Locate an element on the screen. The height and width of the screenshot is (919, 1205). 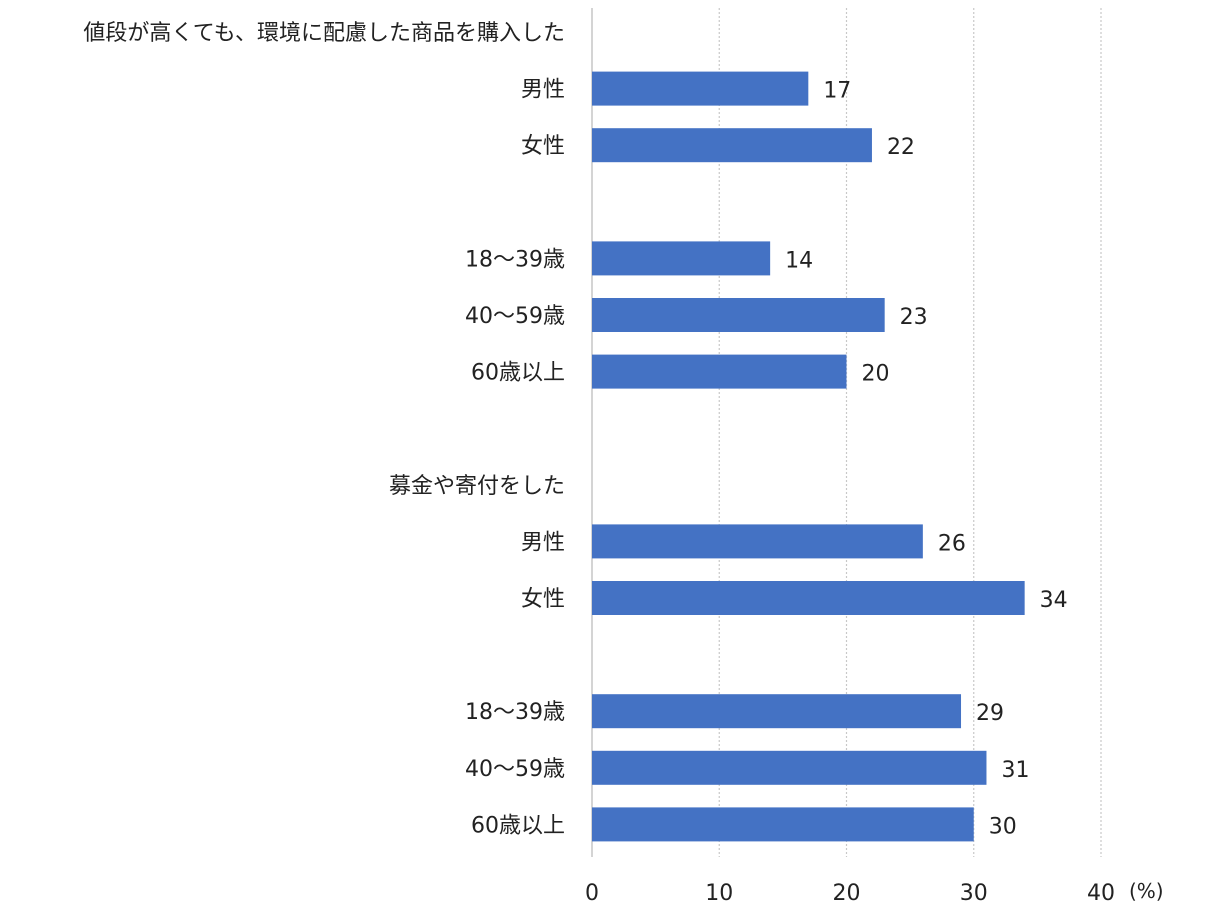
x-tick-label: 10 is located at coordinates (719, 893).